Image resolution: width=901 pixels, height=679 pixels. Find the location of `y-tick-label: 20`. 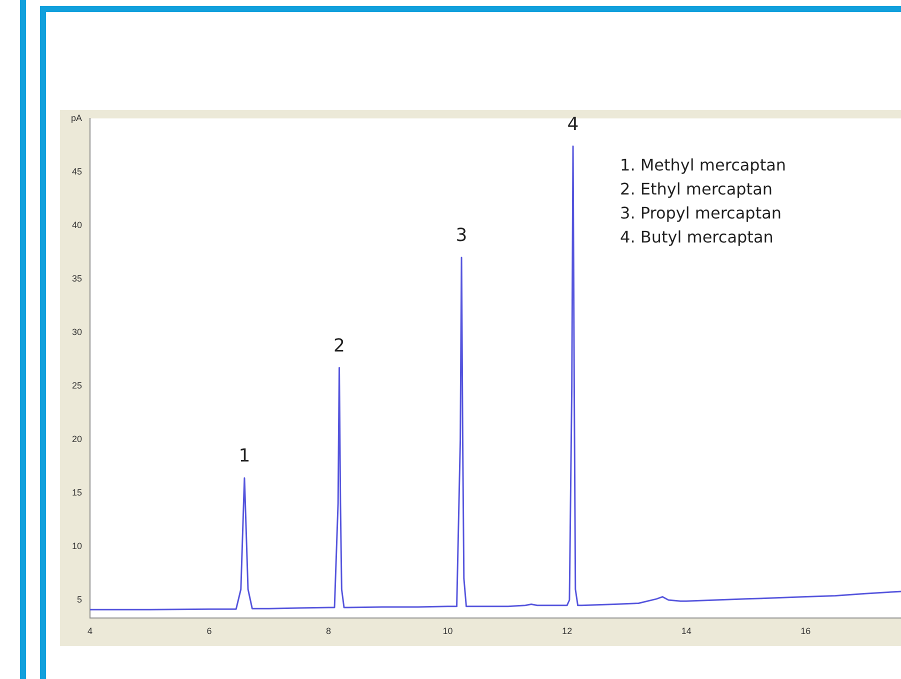

y-tick-label: 20 is located at coordinates (77, 439).